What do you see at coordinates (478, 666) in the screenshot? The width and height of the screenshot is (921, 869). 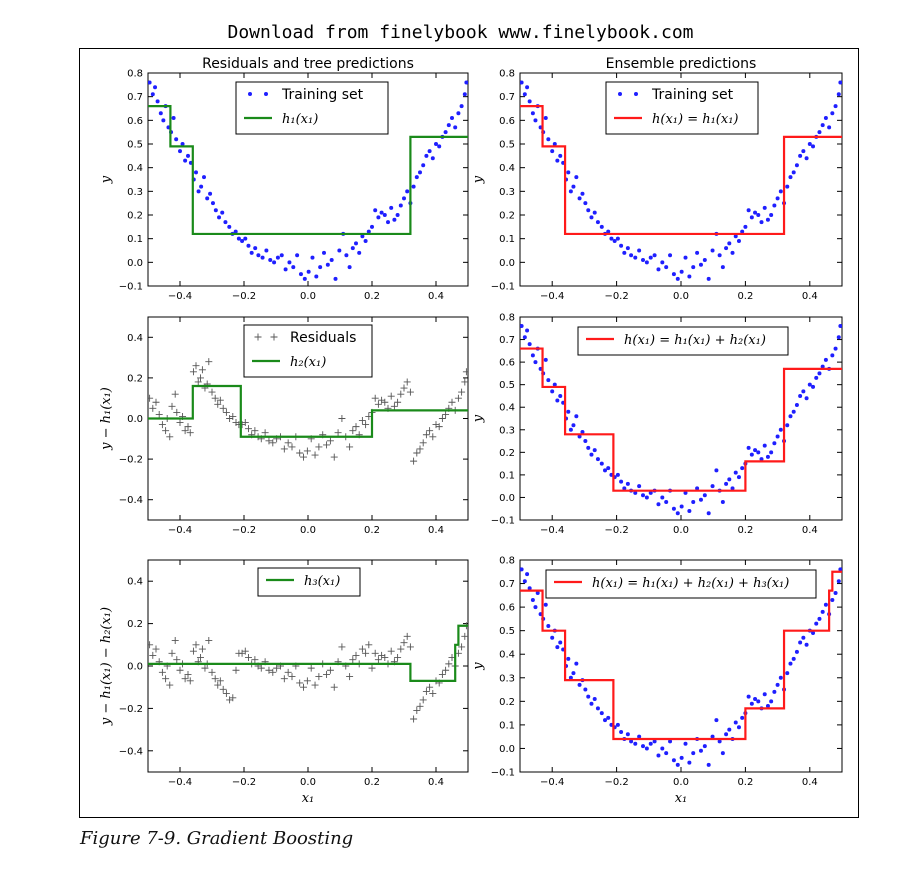 I see `y-axis-label: y` at bounding box center [478, 666].